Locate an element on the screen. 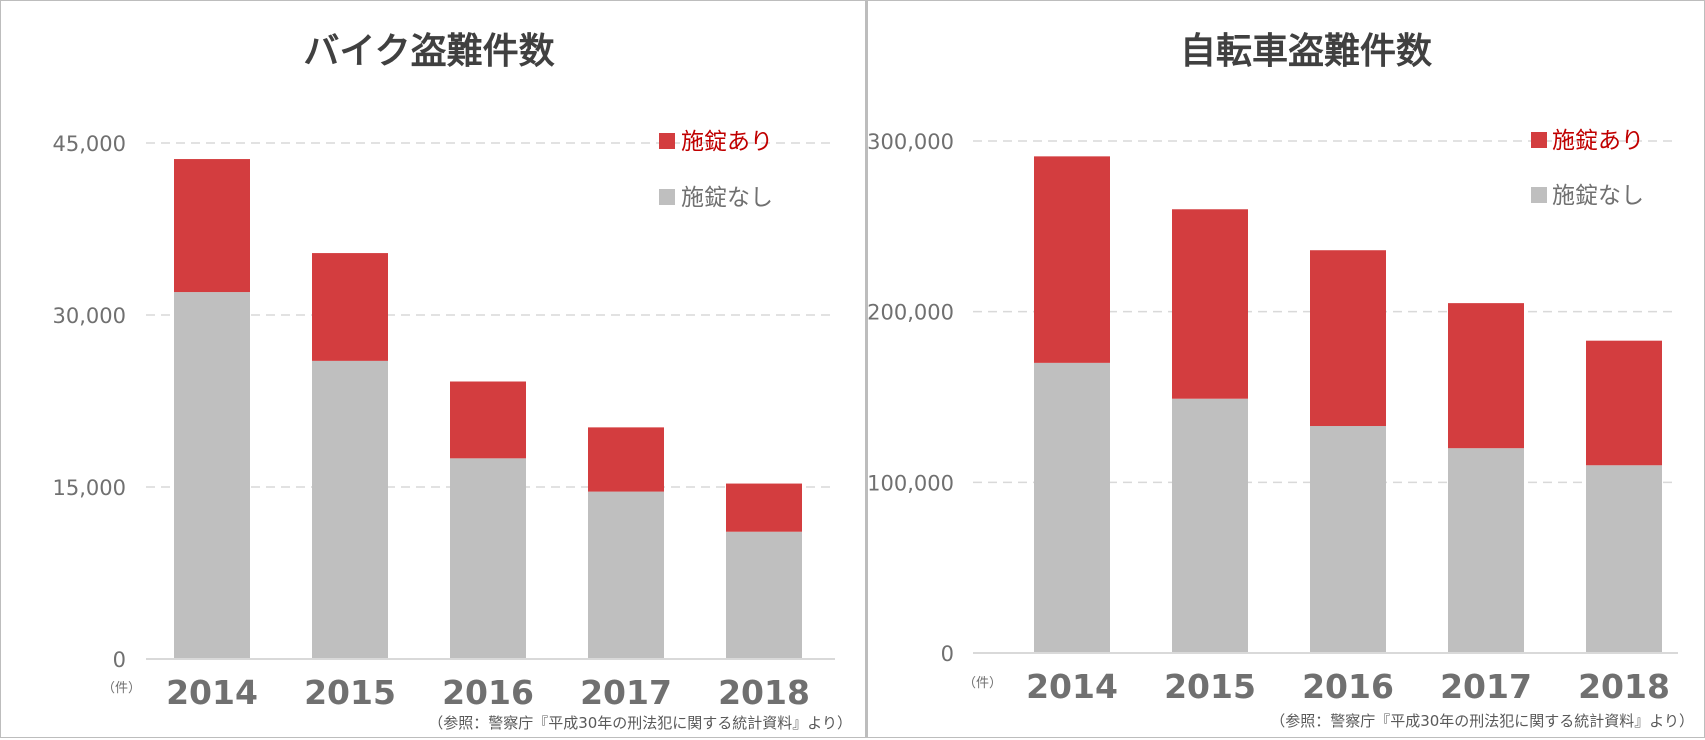  y-tick-label: 100,000 is located at coordinates (911, 483).